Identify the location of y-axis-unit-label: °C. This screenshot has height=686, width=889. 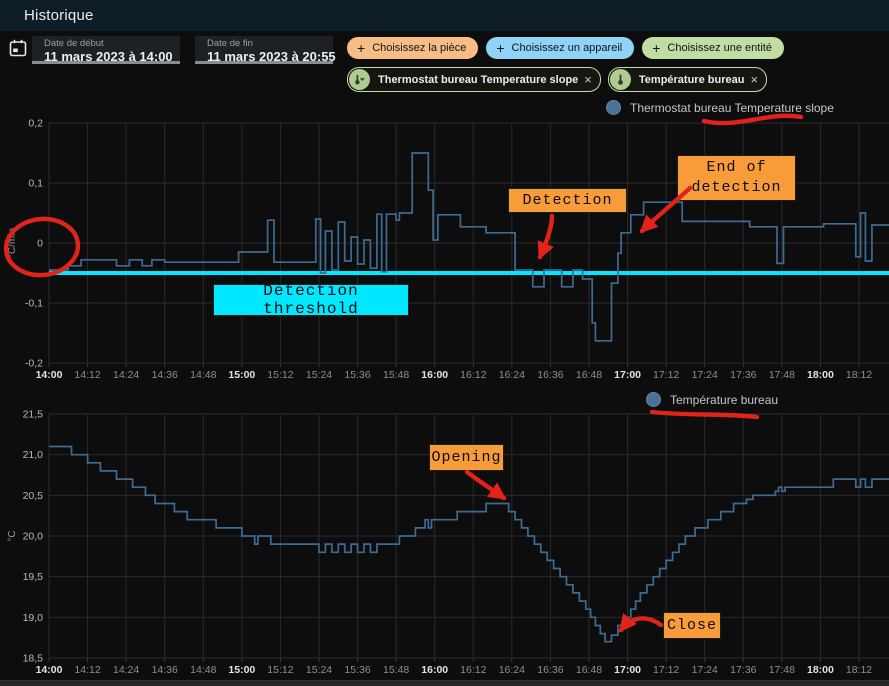
(12, 535).